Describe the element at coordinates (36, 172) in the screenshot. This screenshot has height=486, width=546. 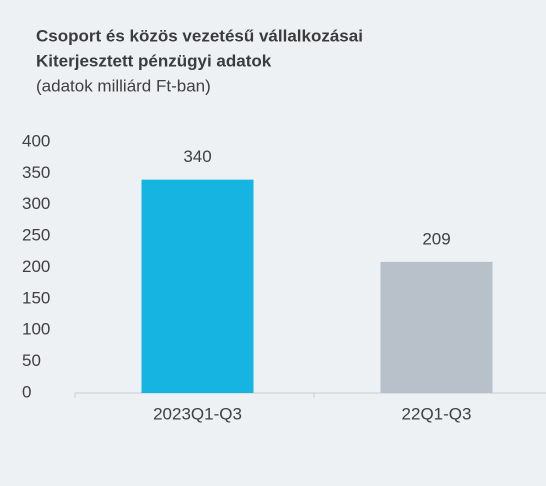
I see `y-tick-label: 350` at that location.